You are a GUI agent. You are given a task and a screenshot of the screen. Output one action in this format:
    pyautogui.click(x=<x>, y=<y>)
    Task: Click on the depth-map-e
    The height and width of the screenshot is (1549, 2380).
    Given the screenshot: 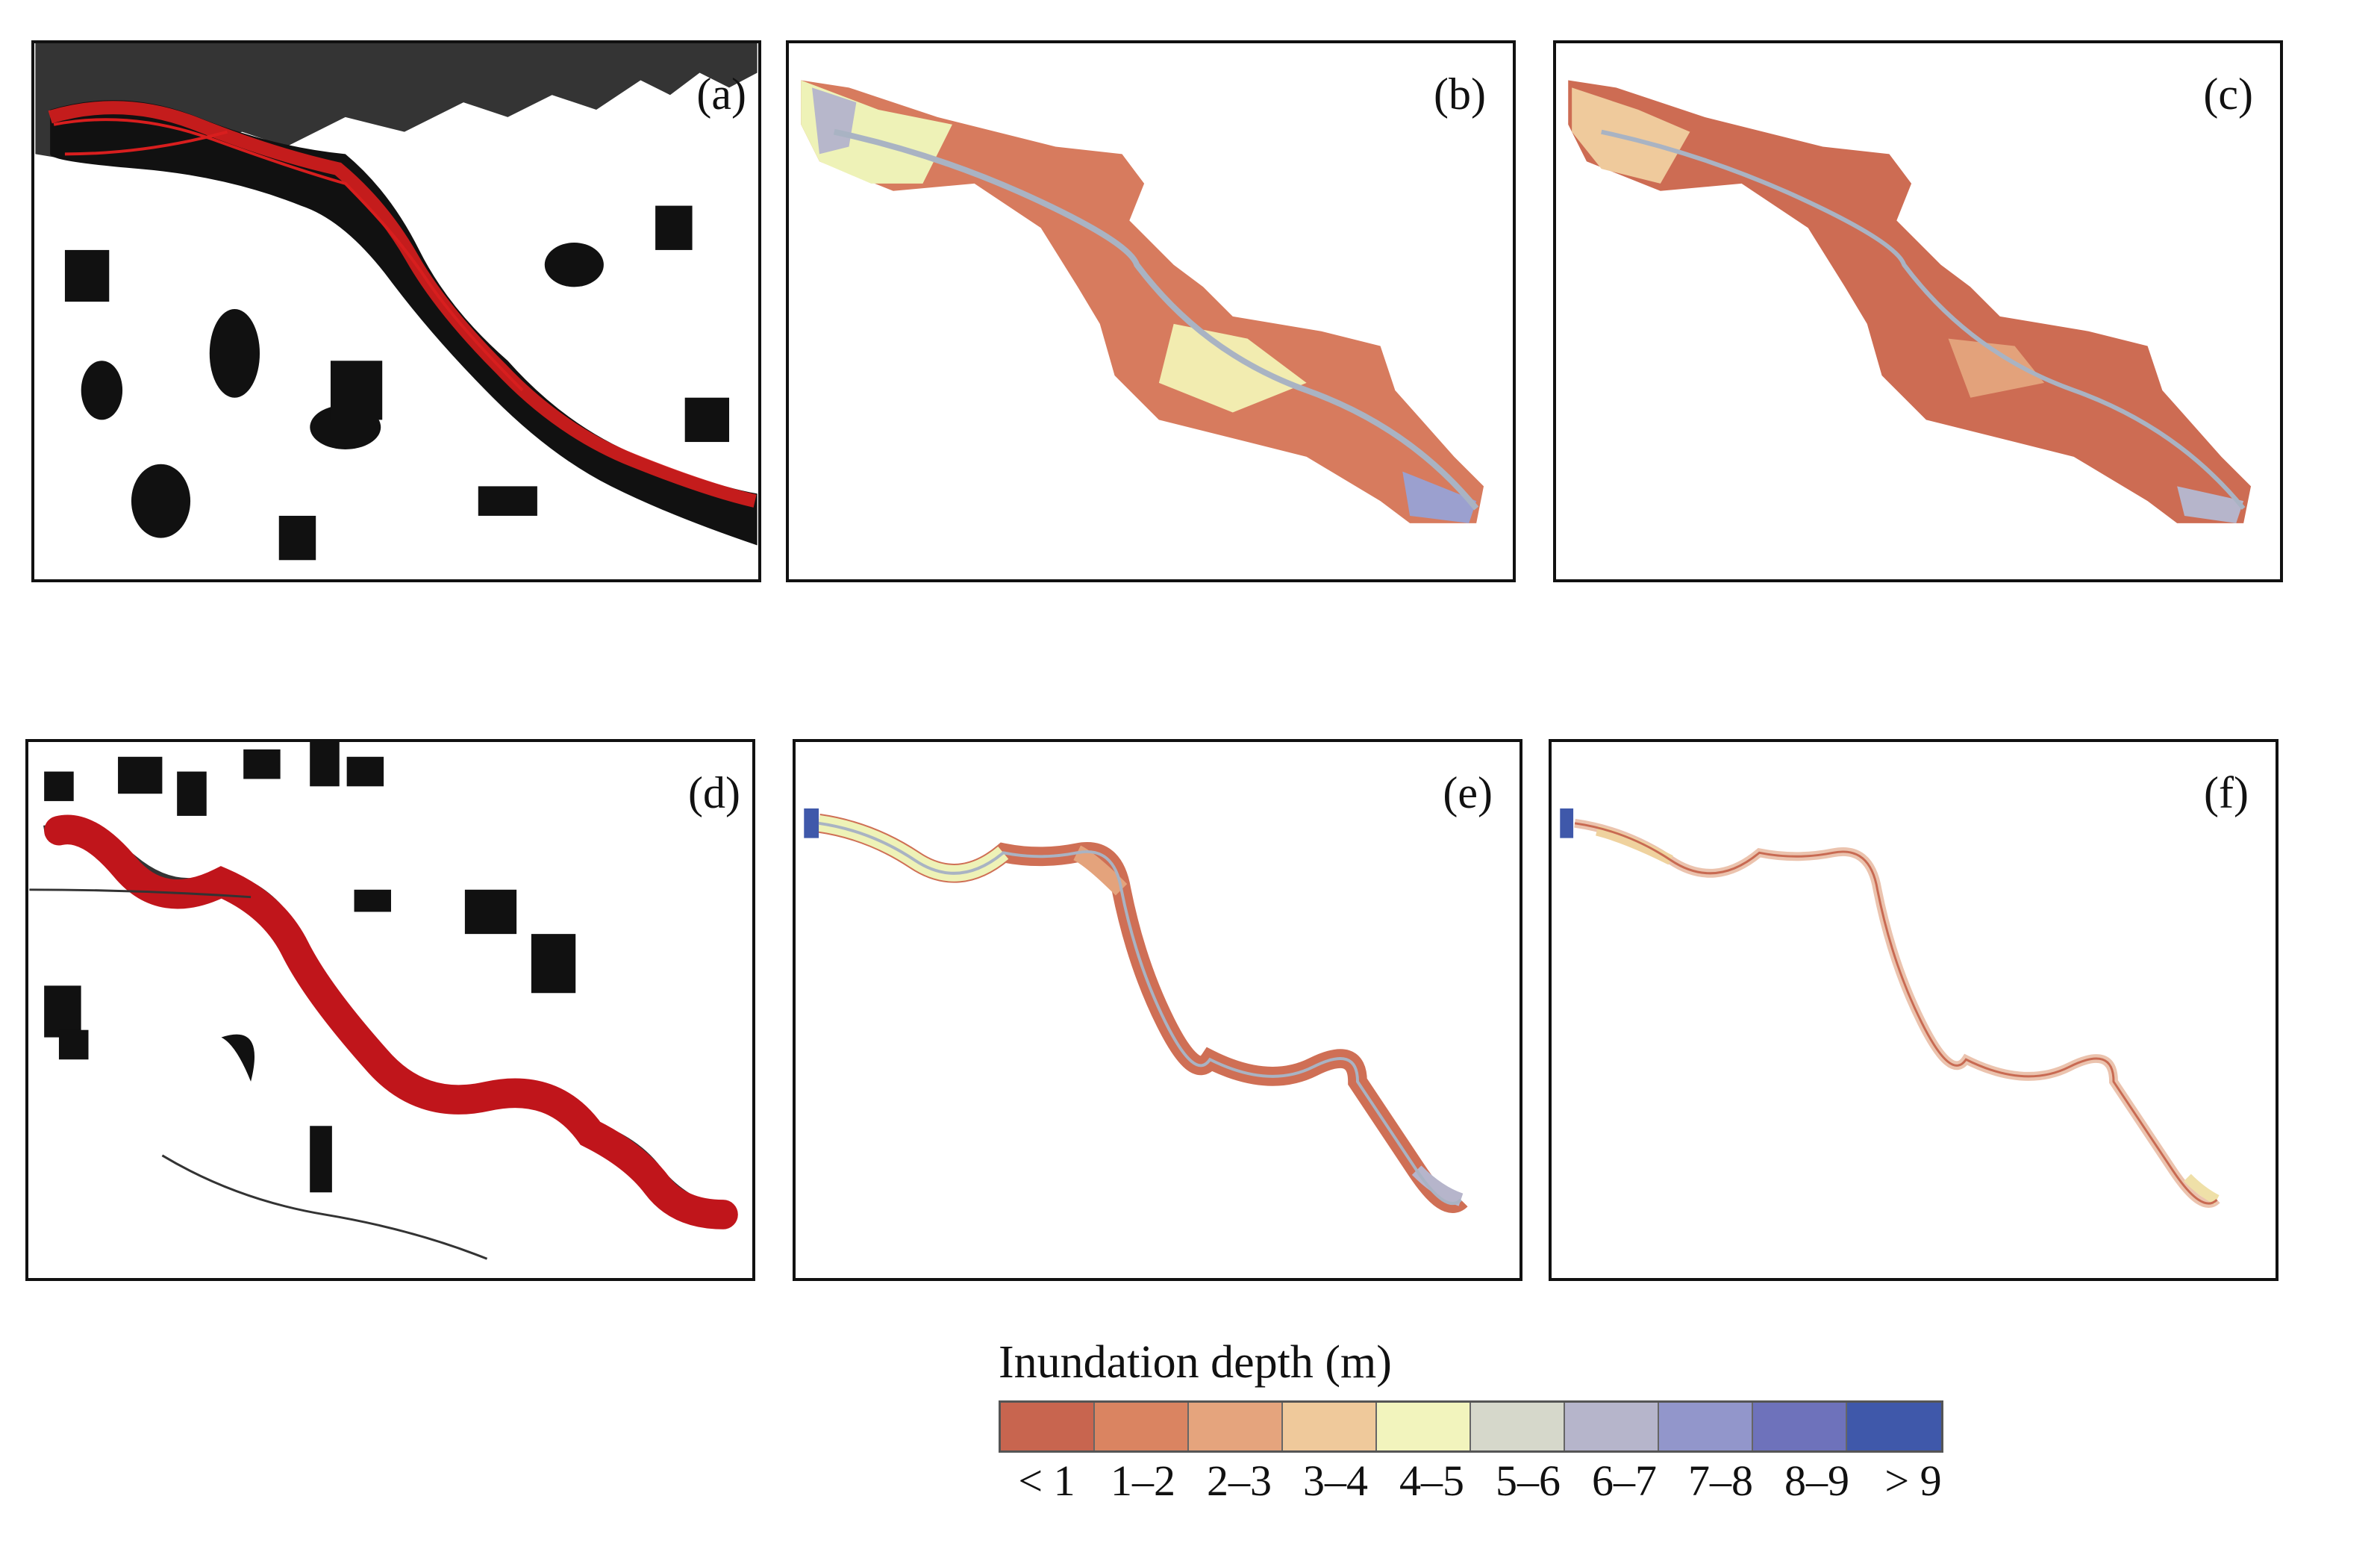 What is the action you would take?
    pyautogui.click(x=1136, y=1010)
    